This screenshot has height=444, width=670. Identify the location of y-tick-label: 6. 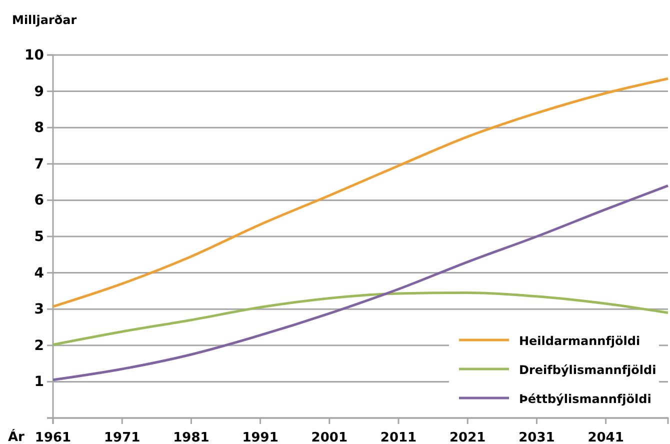
(39, 200).